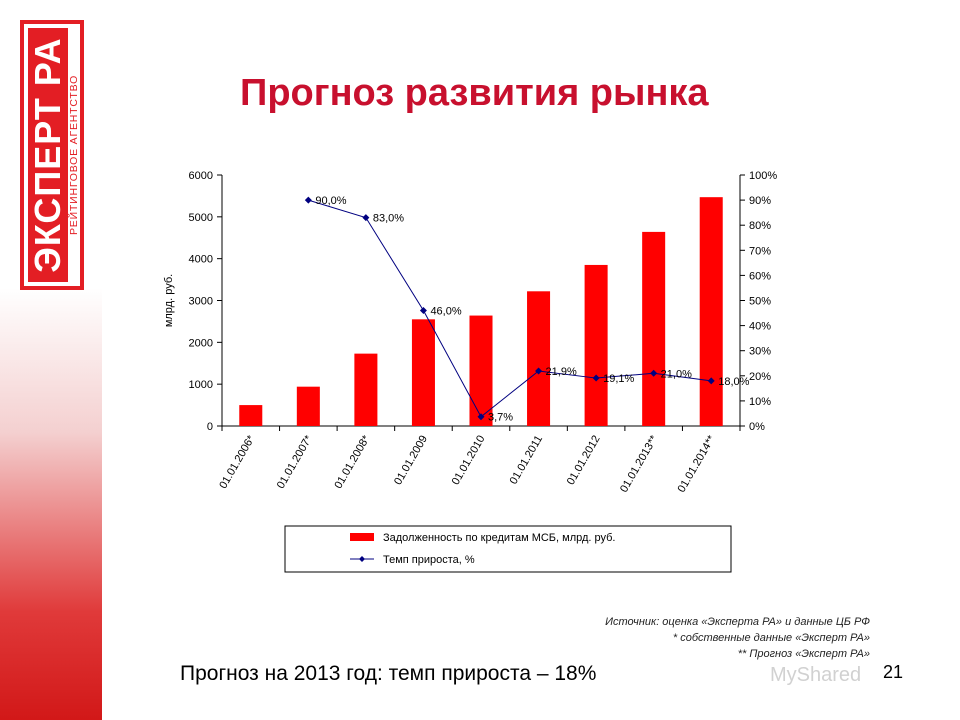 This screenshot has height=720, width=960. I want to click on right-tick-label: 10%, so click(760, 402).